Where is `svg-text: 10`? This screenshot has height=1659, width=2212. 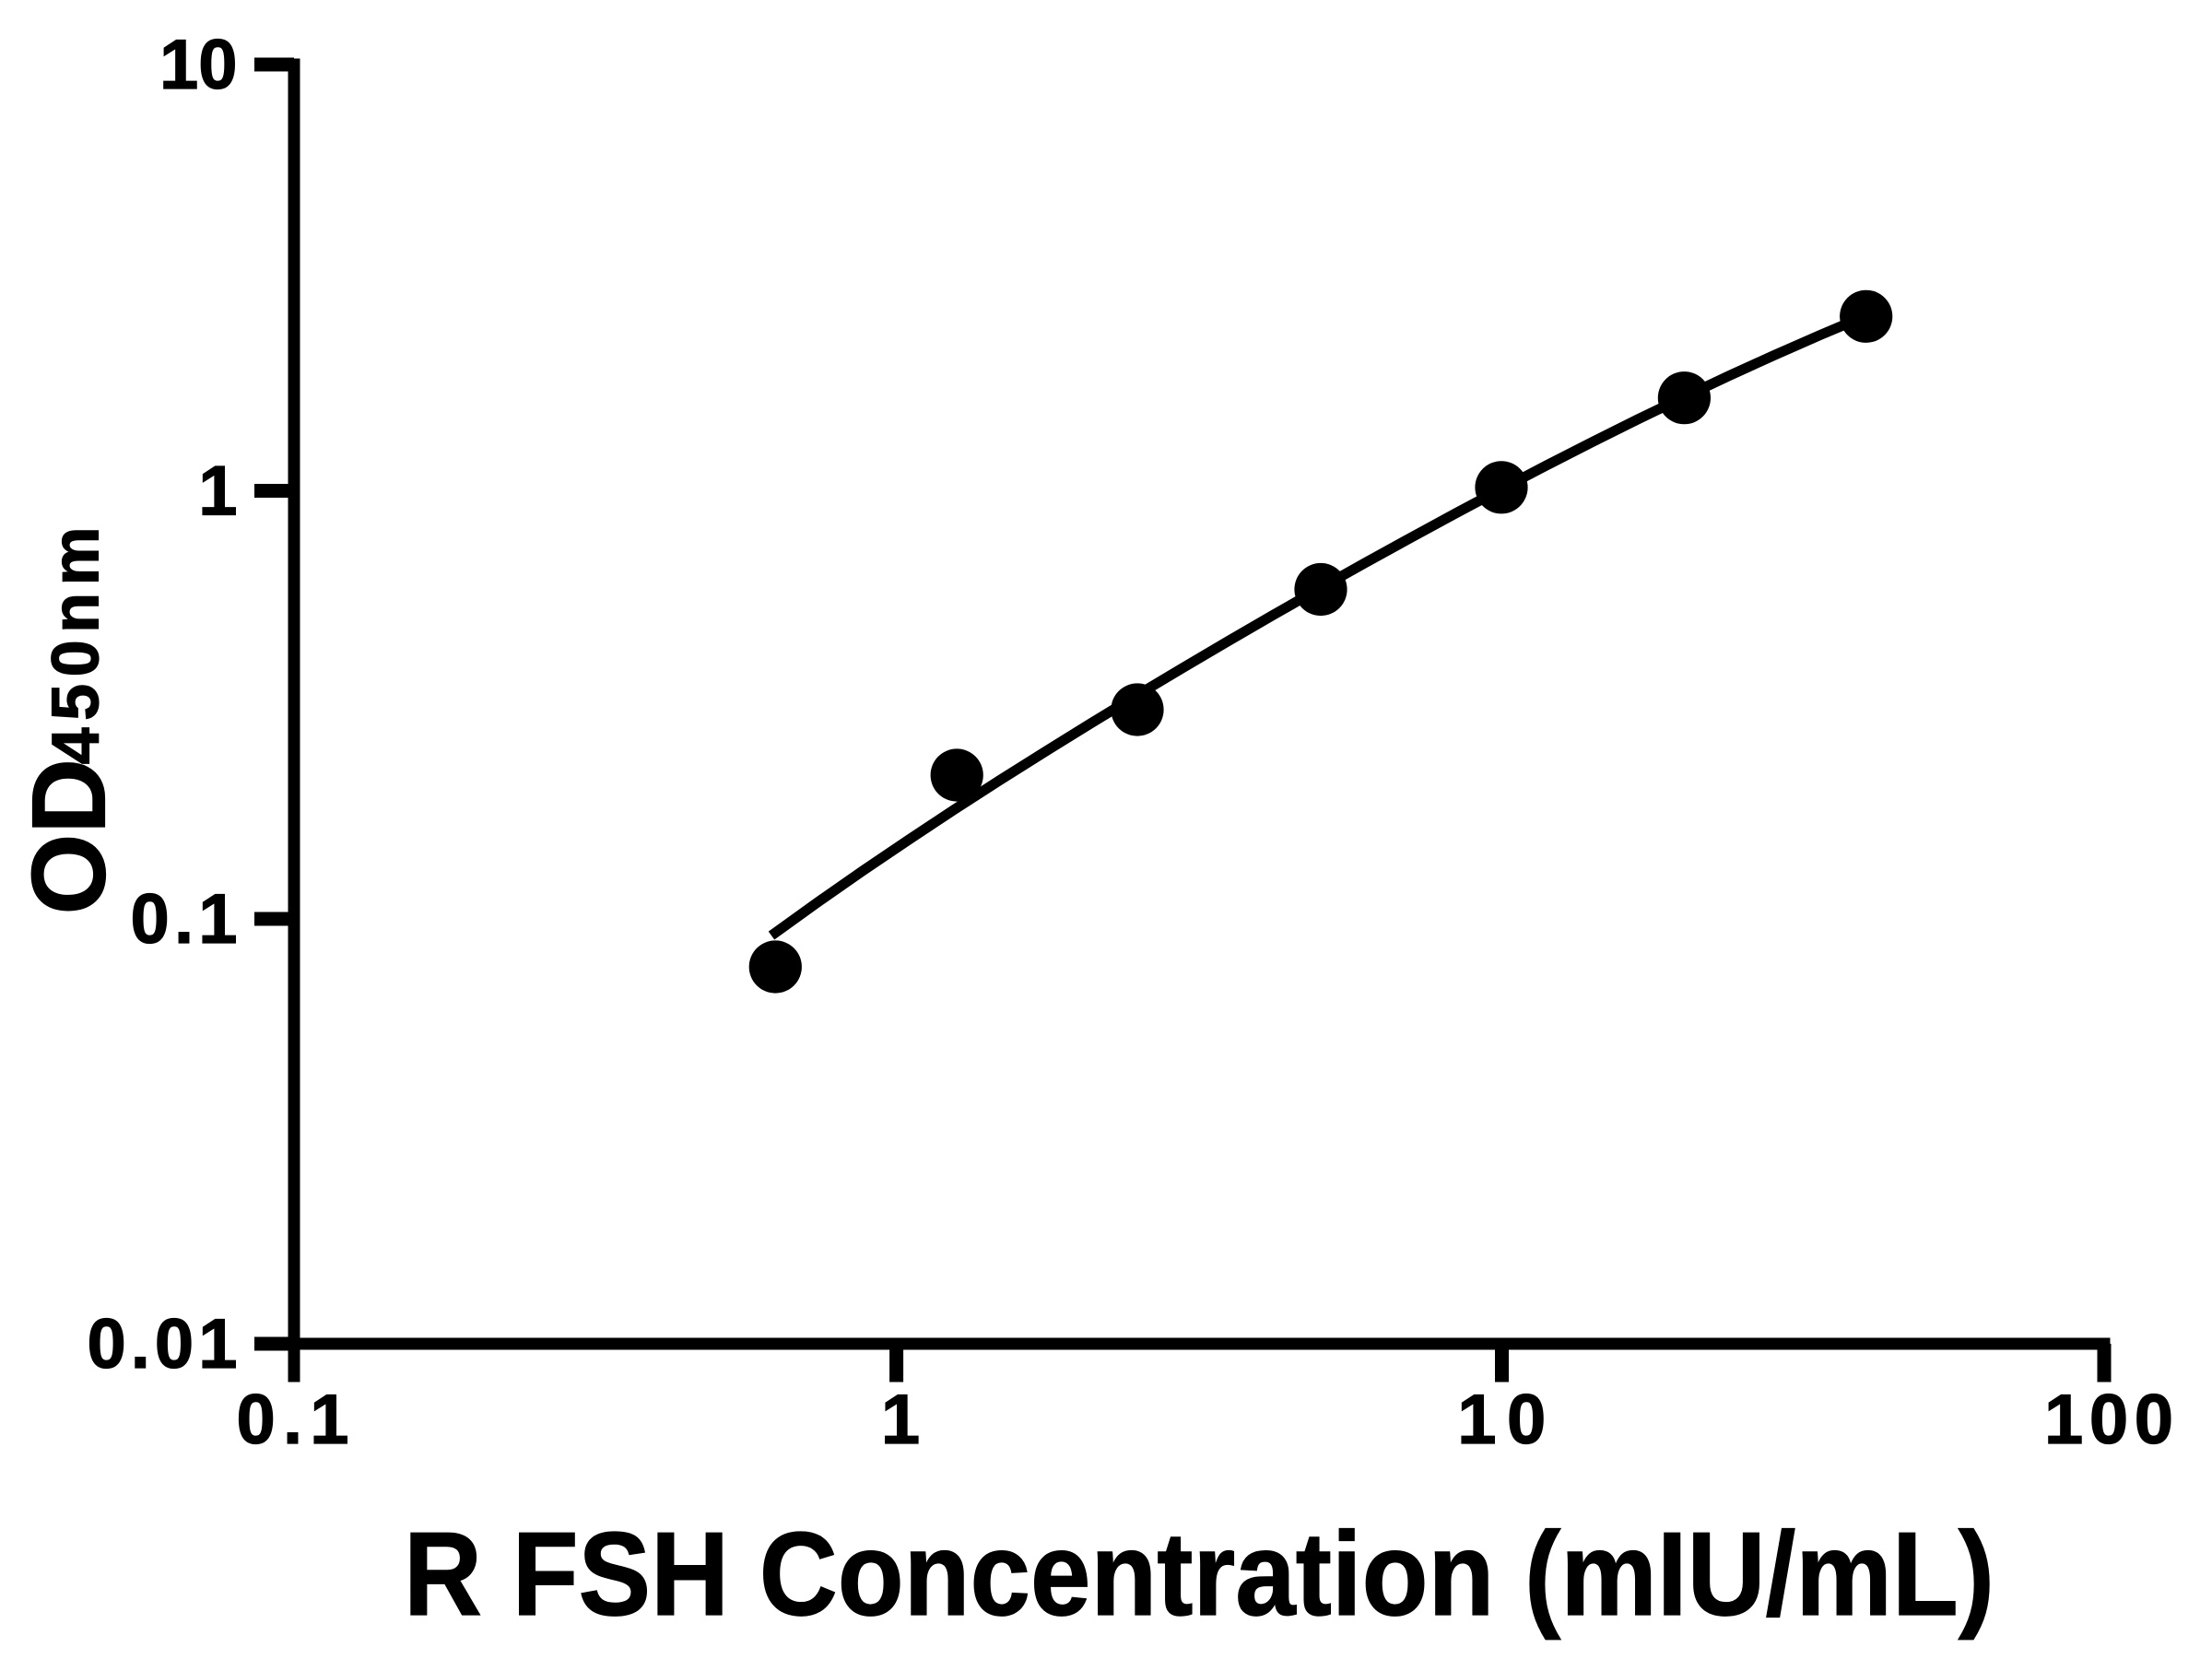
svg-text: 10 is located at coordinates (198, 65).